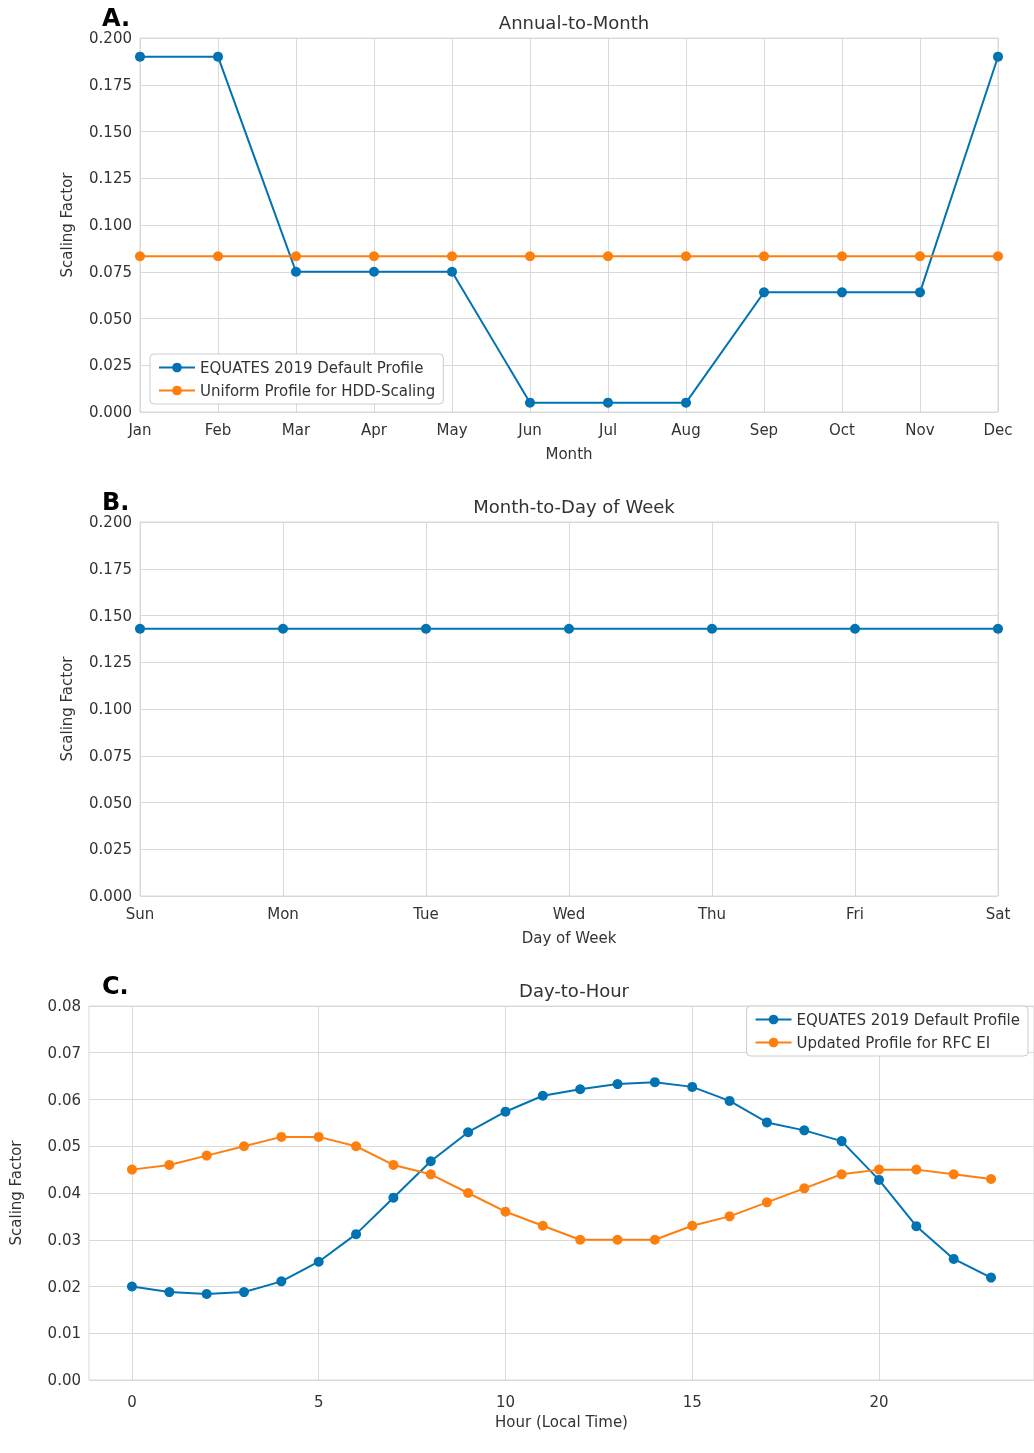 The image size is (1034, 1453). What do you see at coordinates (318, 390) in the screenshot?
I see `legend-label: Uniform Profile for HDD-Scaling` at bounding box center [318, 390].